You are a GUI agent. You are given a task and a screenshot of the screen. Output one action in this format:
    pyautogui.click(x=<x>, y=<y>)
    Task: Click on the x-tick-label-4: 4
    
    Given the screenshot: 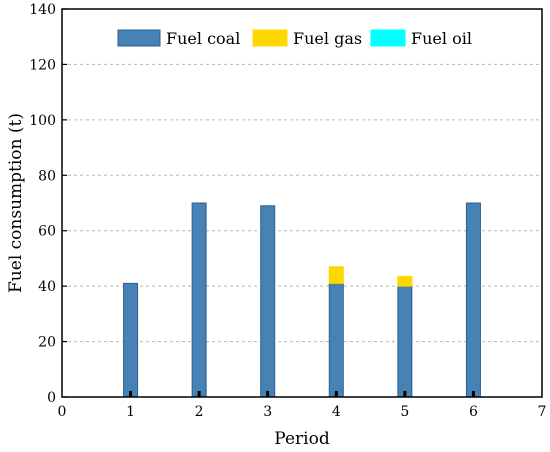 What is the action you would take?
    pyautogui.click(x=336, y=412)
    